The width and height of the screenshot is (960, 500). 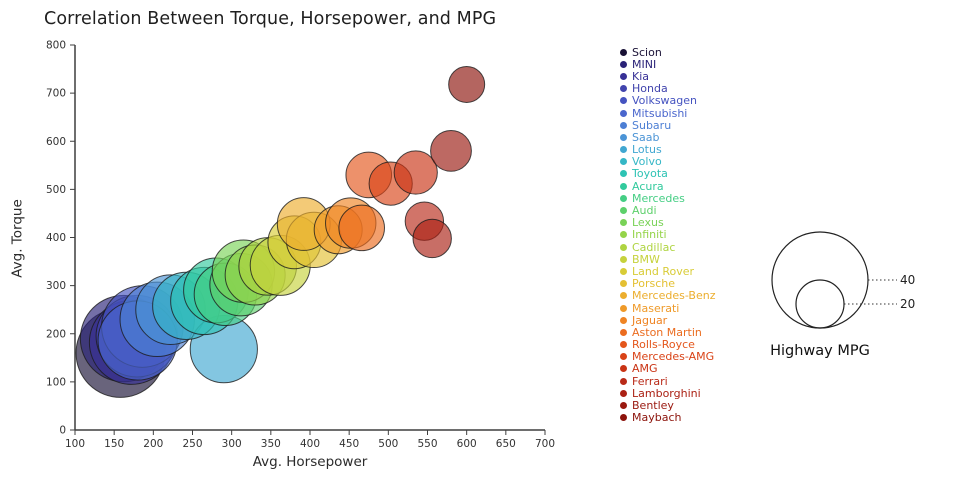 What do you see at coordinates (56, 382) in the screenshot?
I see `y-tick-label: 100` at bounding box center [56, 382].